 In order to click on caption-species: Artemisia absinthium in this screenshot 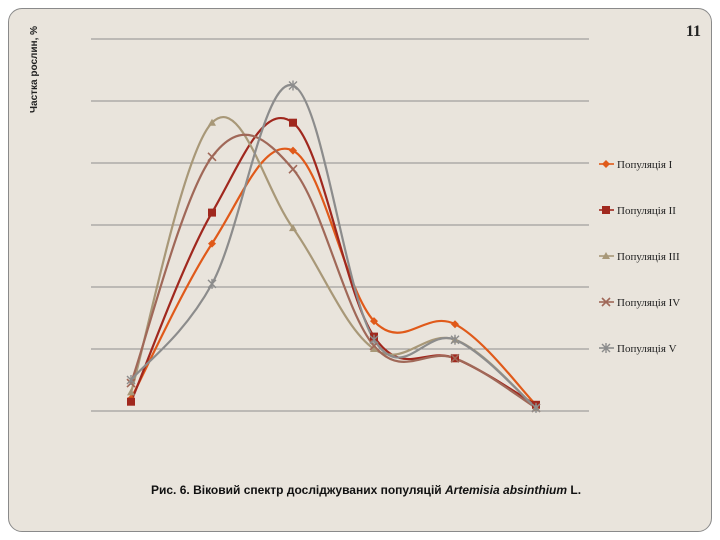, I will do `click(506, 490)`.